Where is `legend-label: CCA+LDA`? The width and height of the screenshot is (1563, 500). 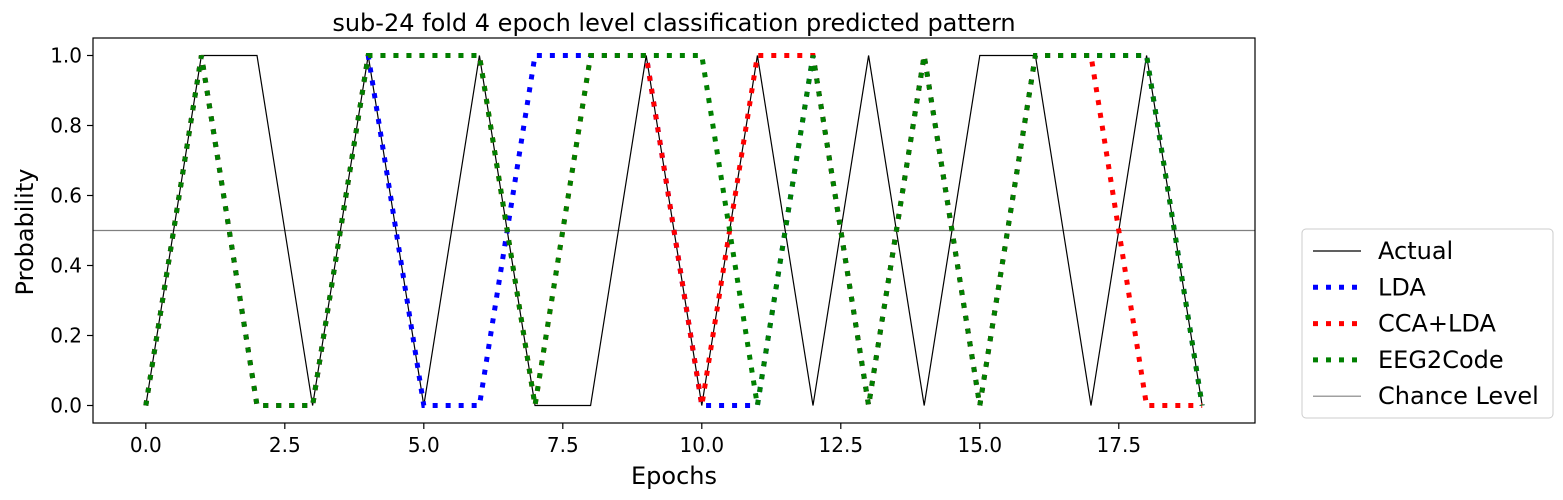 legend-label: CCA+LDA is located at coordinates (1437, 324).